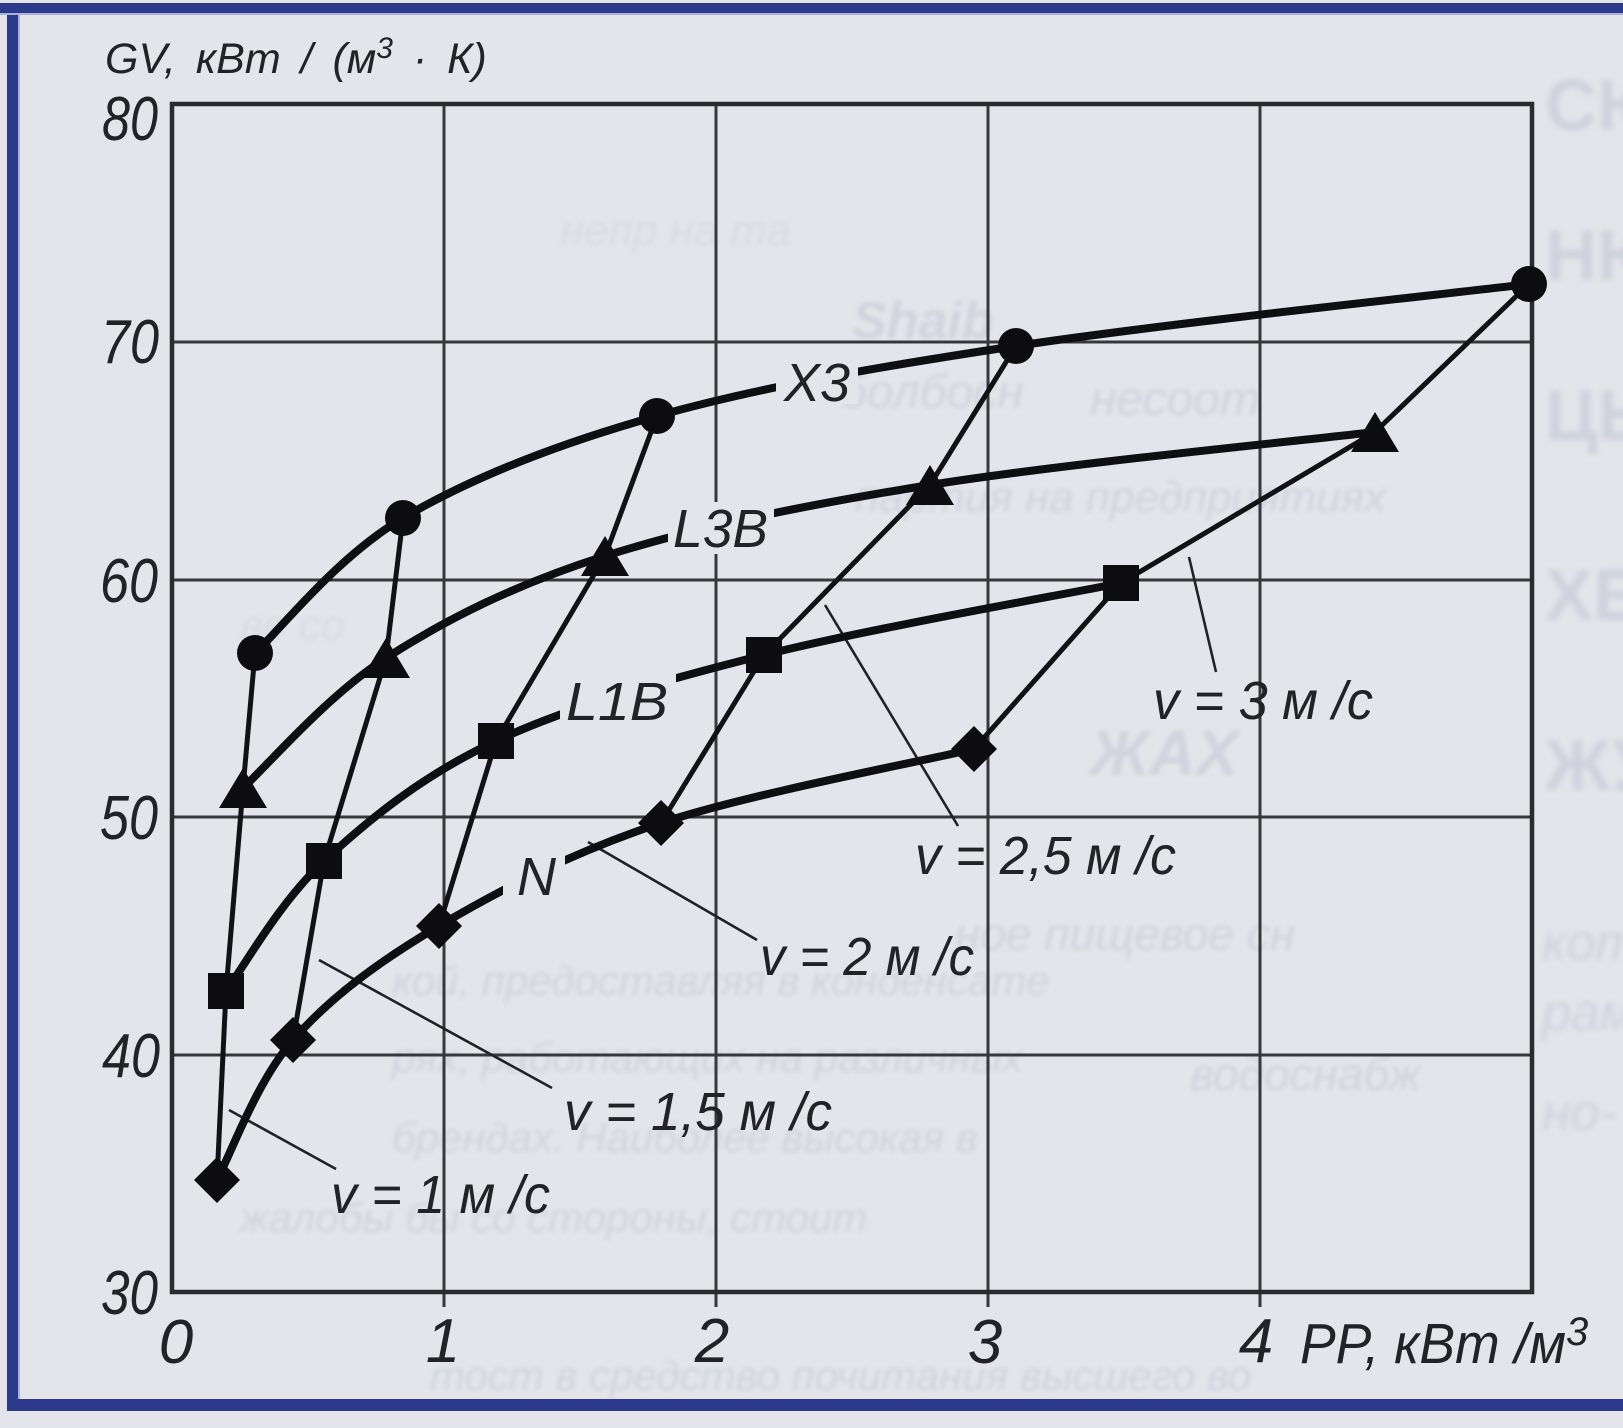 The image size is (1623, 1428). Describe the element at coordinates (1584, 596) in the screenshot. I see `svg-text: ХЕ` at that location.